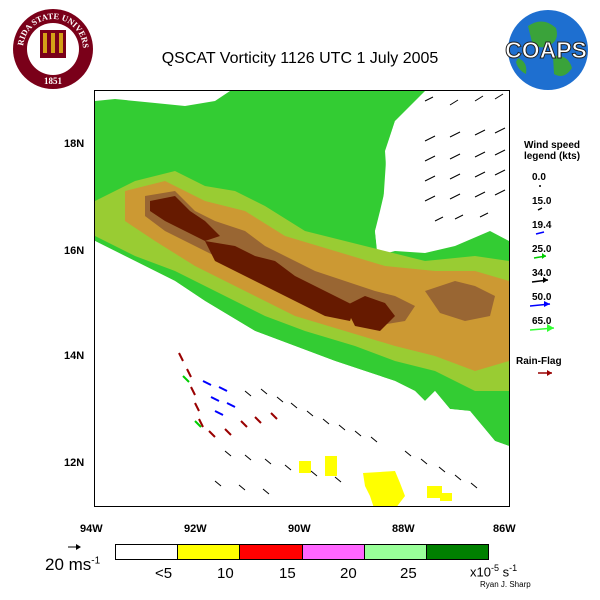 This screenshot has width=600, height=600. I want to click on fsu-seal-logo: FLORIDA STATE UNIVERSITY 1851, so click(51, 47).